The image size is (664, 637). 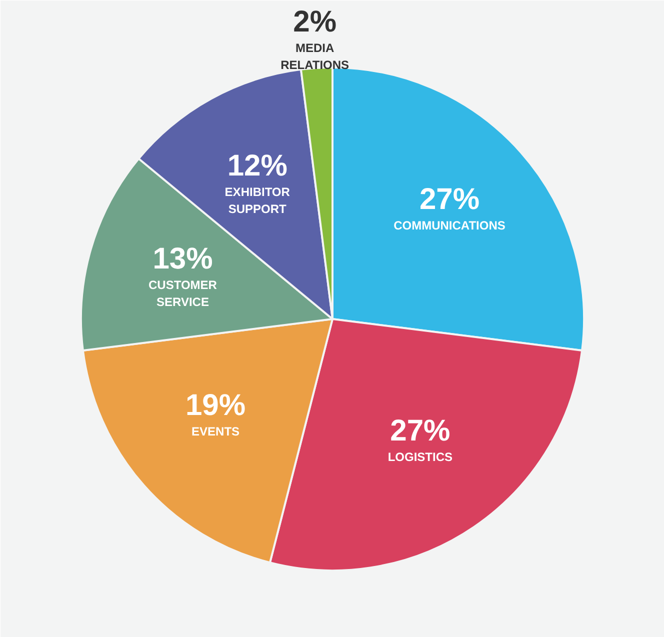 I want to click on slice-label: CUSTOMER SERVICE, so click(x=183, y=293).